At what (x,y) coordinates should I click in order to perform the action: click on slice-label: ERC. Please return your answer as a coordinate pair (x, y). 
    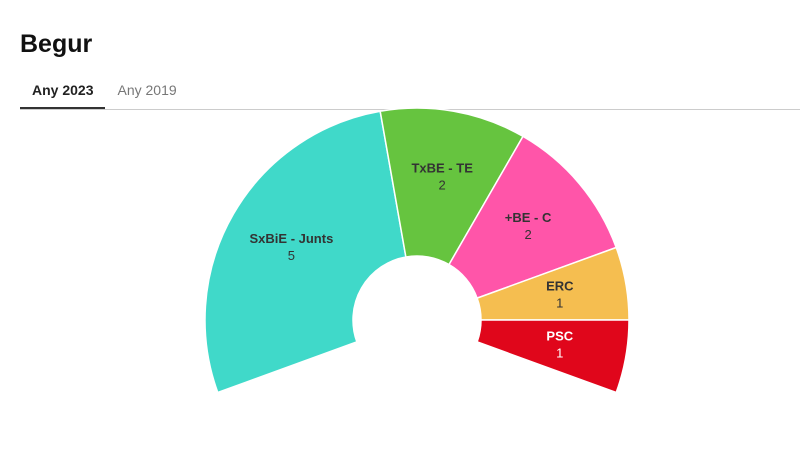
    Looking at the image, I should click on (560, 285).